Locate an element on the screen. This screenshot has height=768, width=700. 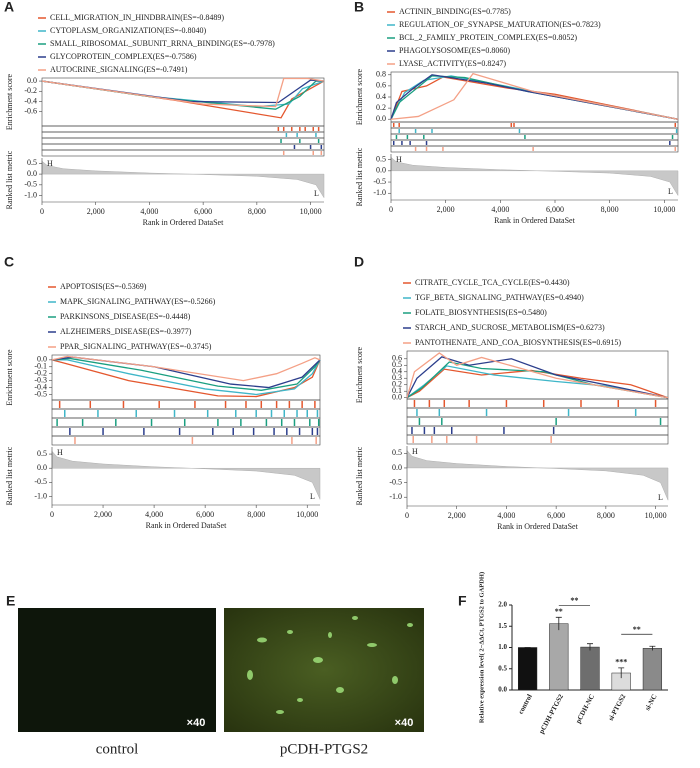
high-marker: H is located at coordinates (399, 159).